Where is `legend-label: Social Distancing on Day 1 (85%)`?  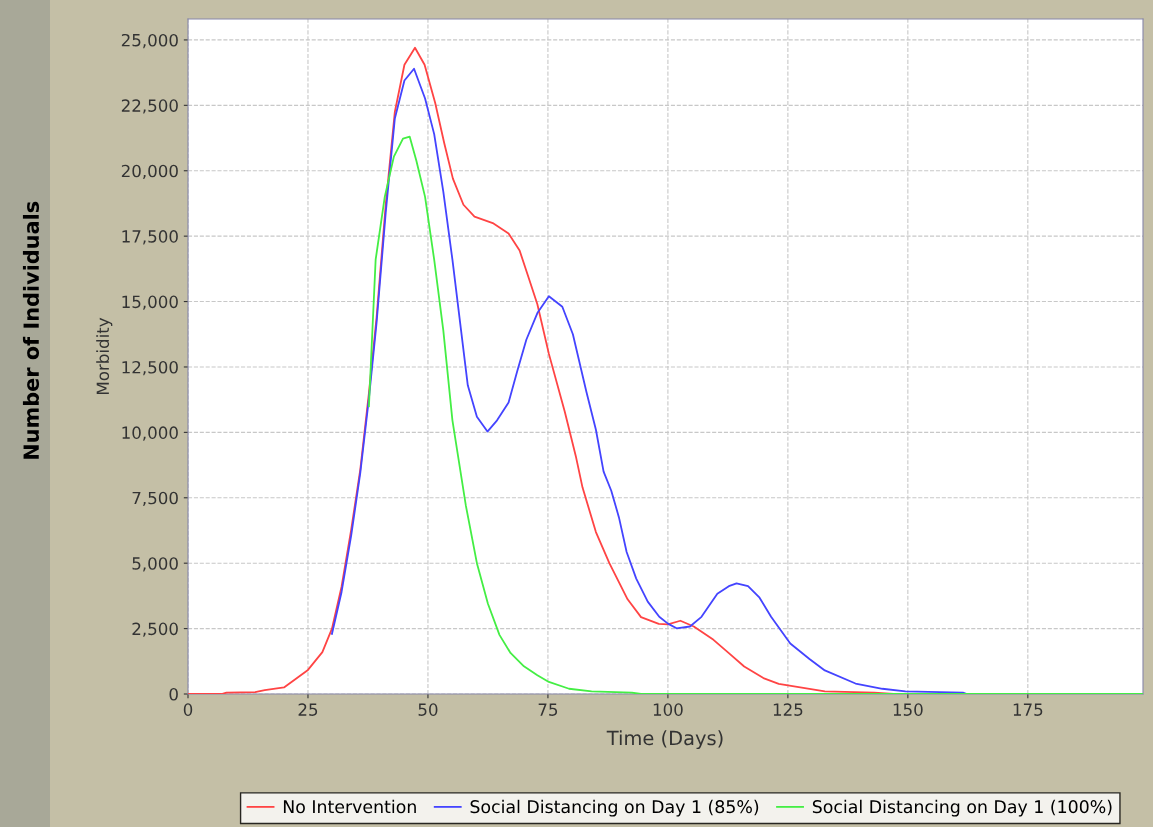 legend-label: Social Distancing on Day 1 (85%) is located at coordinates (614, 808).